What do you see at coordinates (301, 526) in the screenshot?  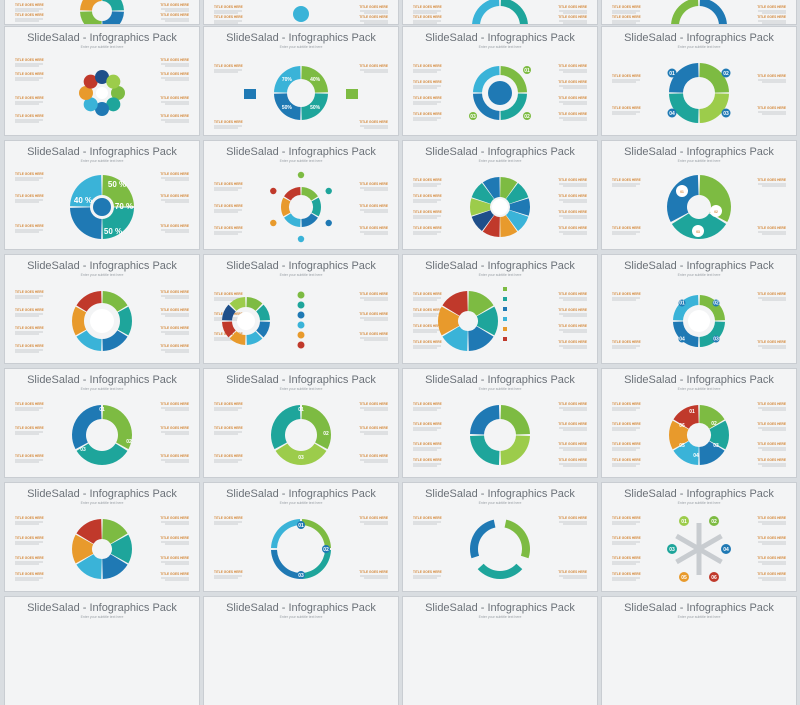 I see `step-number: 01` at bounding box center [301, 526].